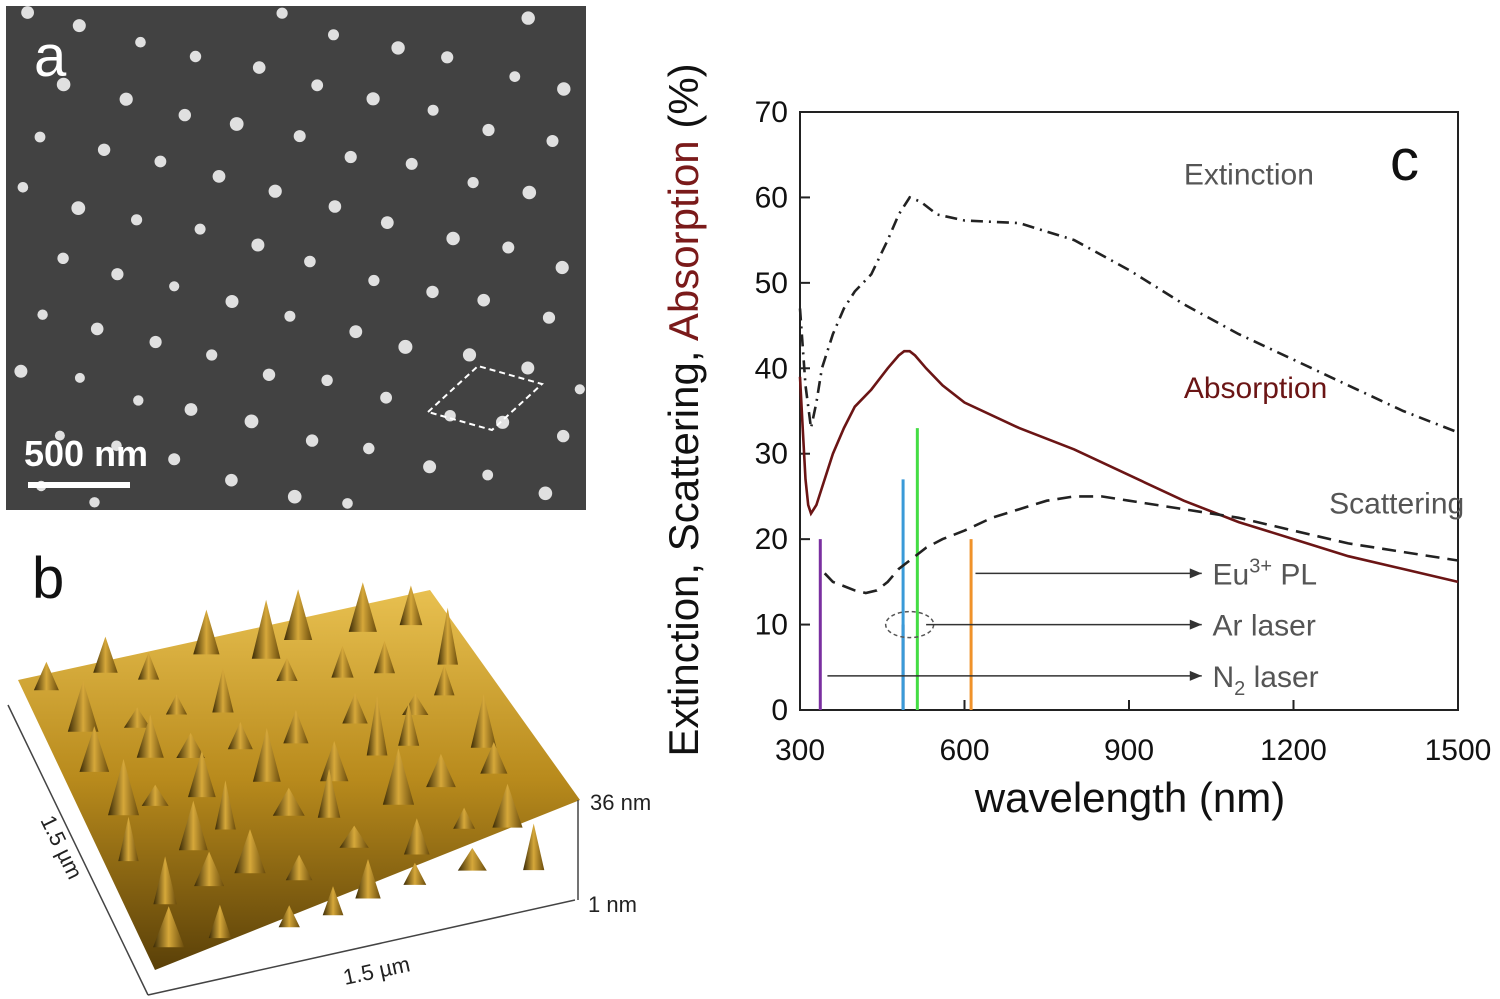 The width and height of the screenshot is (1500, 999). Describe the element at coordinates (779, 710) in the screenshot. I see `y-tick-label: 0` at that location.